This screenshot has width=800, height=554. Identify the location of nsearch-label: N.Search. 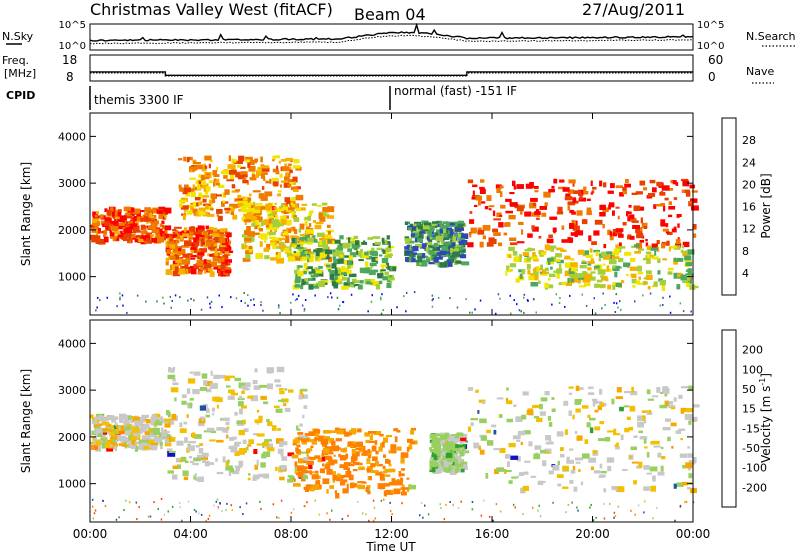
(771, 36).